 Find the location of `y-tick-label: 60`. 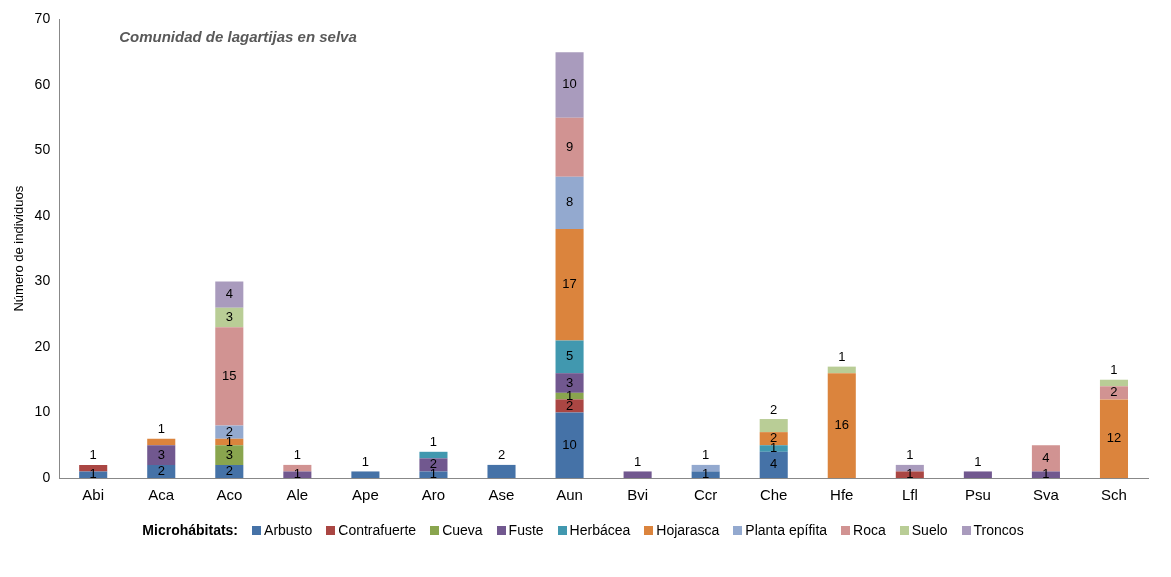

y-tick-label: 60 is located at coordinates (42, 83).